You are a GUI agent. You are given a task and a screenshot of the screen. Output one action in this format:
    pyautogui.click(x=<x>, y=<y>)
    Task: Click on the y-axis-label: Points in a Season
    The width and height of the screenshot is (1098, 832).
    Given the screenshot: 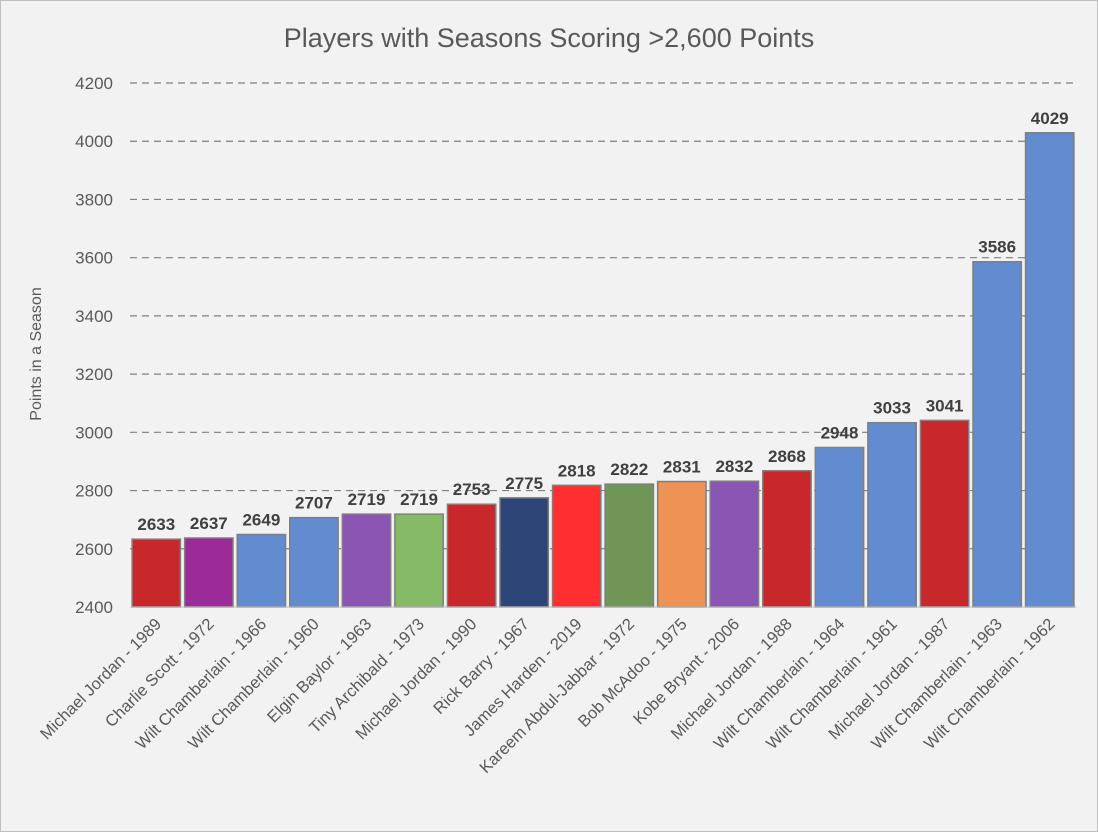 What is the action you would take?
    pyautogui.click(x=36, y=353)
    